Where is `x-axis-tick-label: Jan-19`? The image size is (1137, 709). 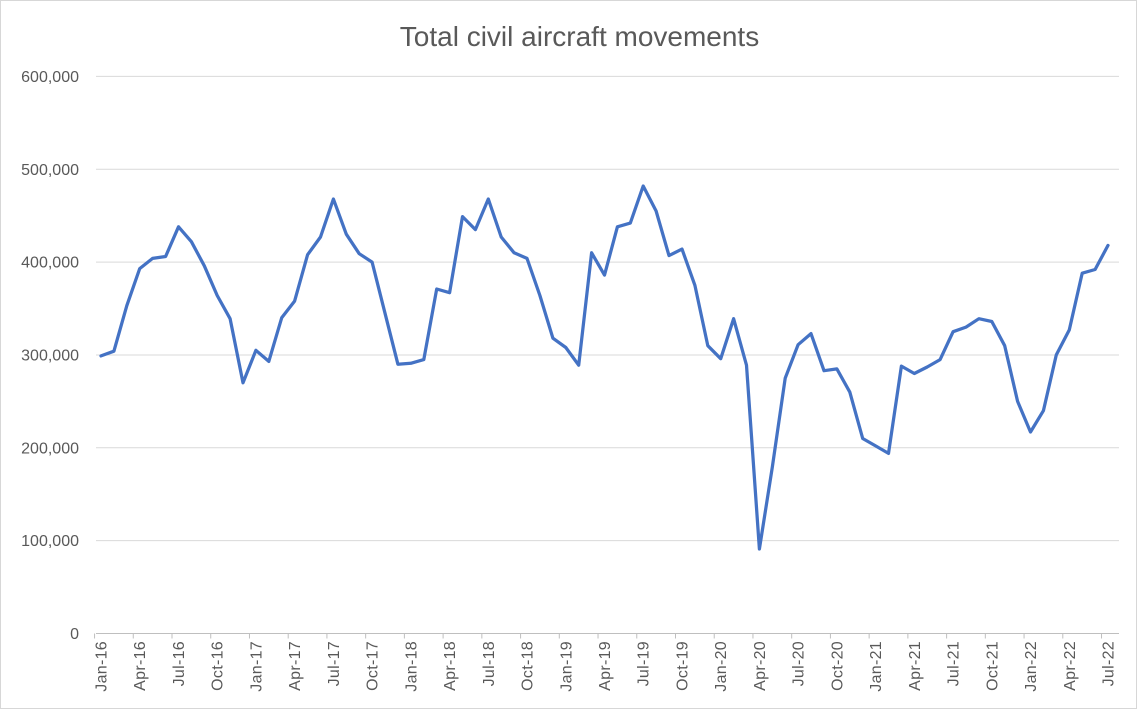 x-axis-tick-label: Jan-19 is located at coordinates (566, 666).